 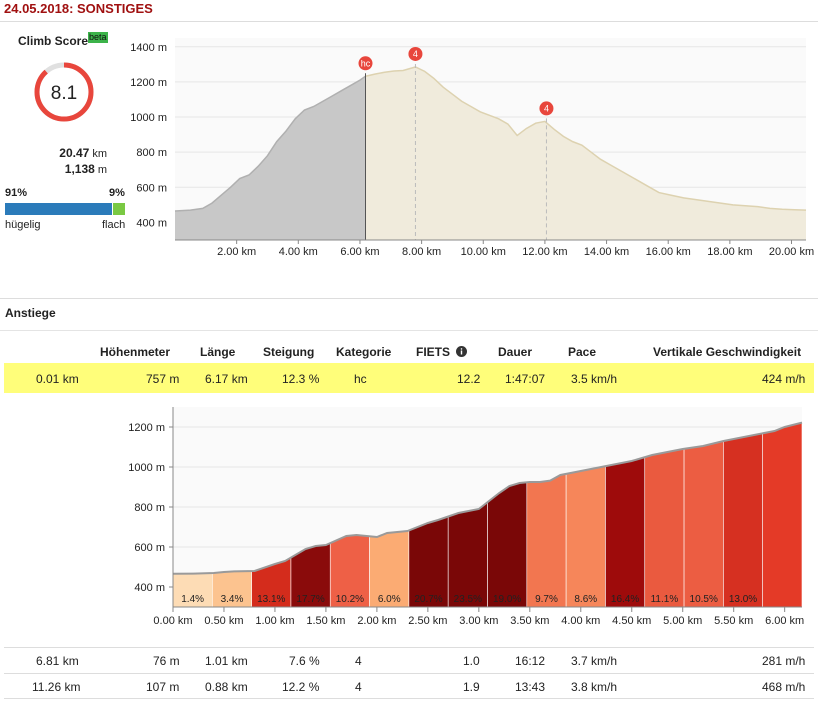 I want to click on x-tick-label: 2.00 km, so click(x=376, y=621).